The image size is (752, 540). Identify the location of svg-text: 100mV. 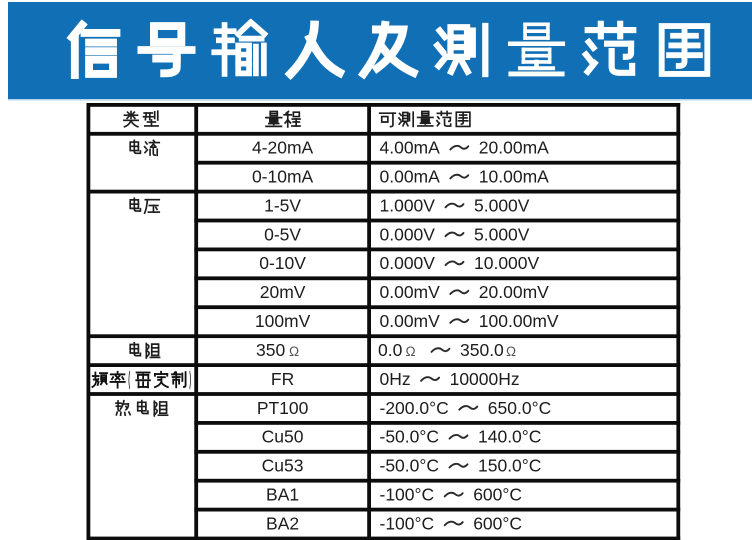
(283, 321).